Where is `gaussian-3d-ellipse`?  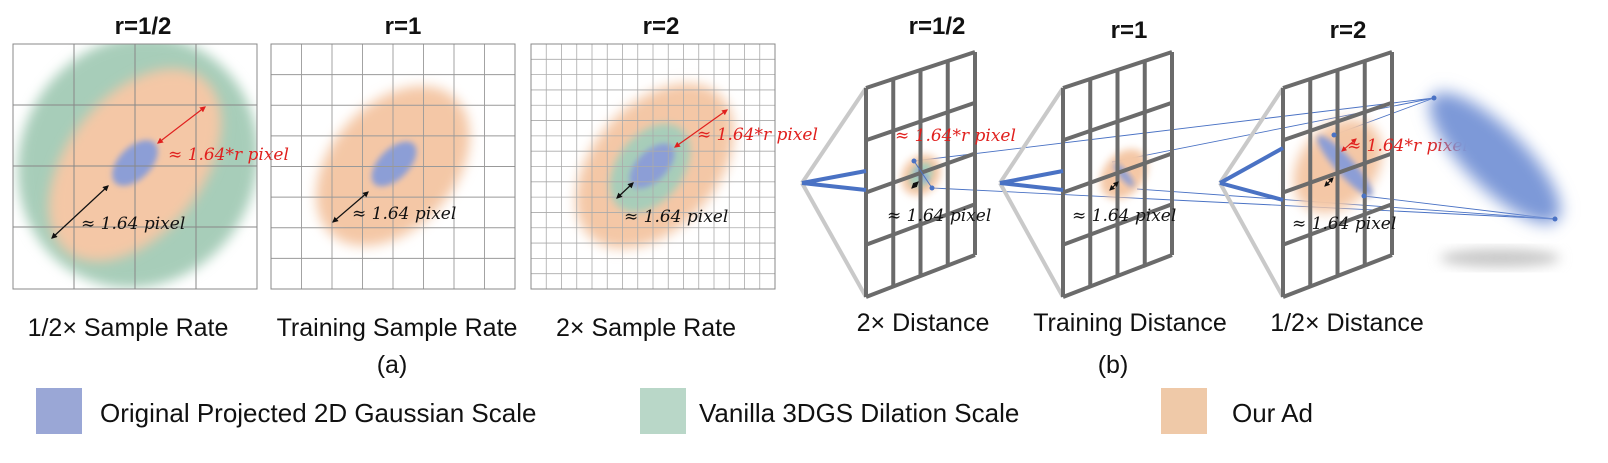
gaussian-3d-ellipse is located at coordinates (1495, 158).